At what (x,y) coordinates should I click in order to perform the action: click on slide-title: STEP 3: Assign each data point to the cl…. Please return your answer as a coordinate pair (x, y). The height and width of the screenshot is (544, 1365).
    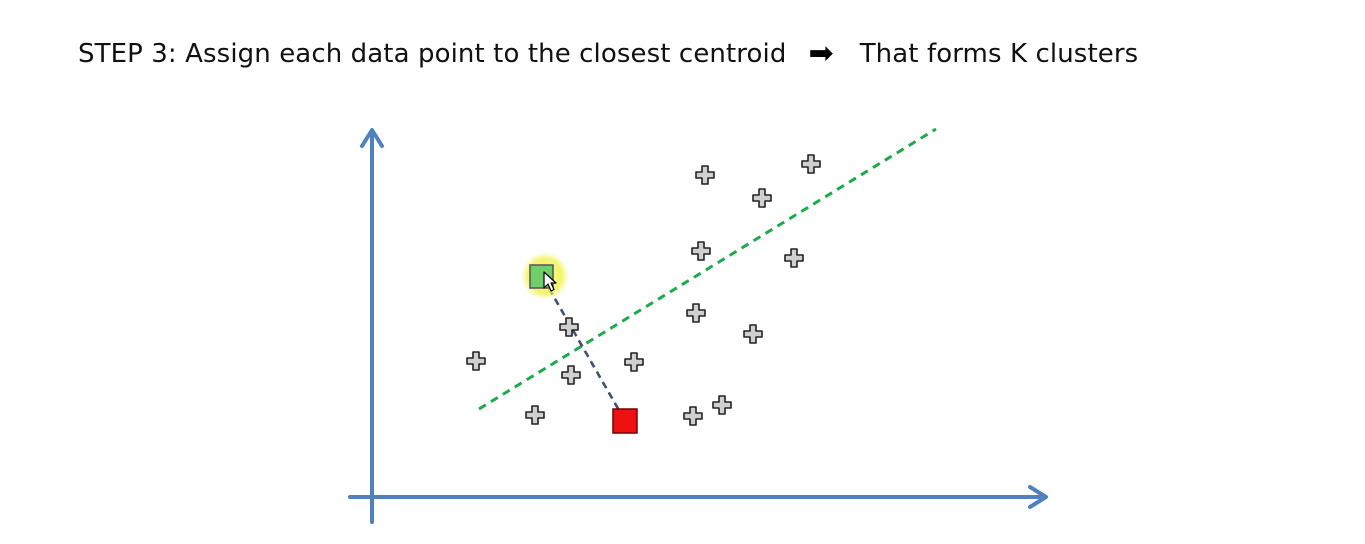
    Looking at the image, I should click on (608, 54).